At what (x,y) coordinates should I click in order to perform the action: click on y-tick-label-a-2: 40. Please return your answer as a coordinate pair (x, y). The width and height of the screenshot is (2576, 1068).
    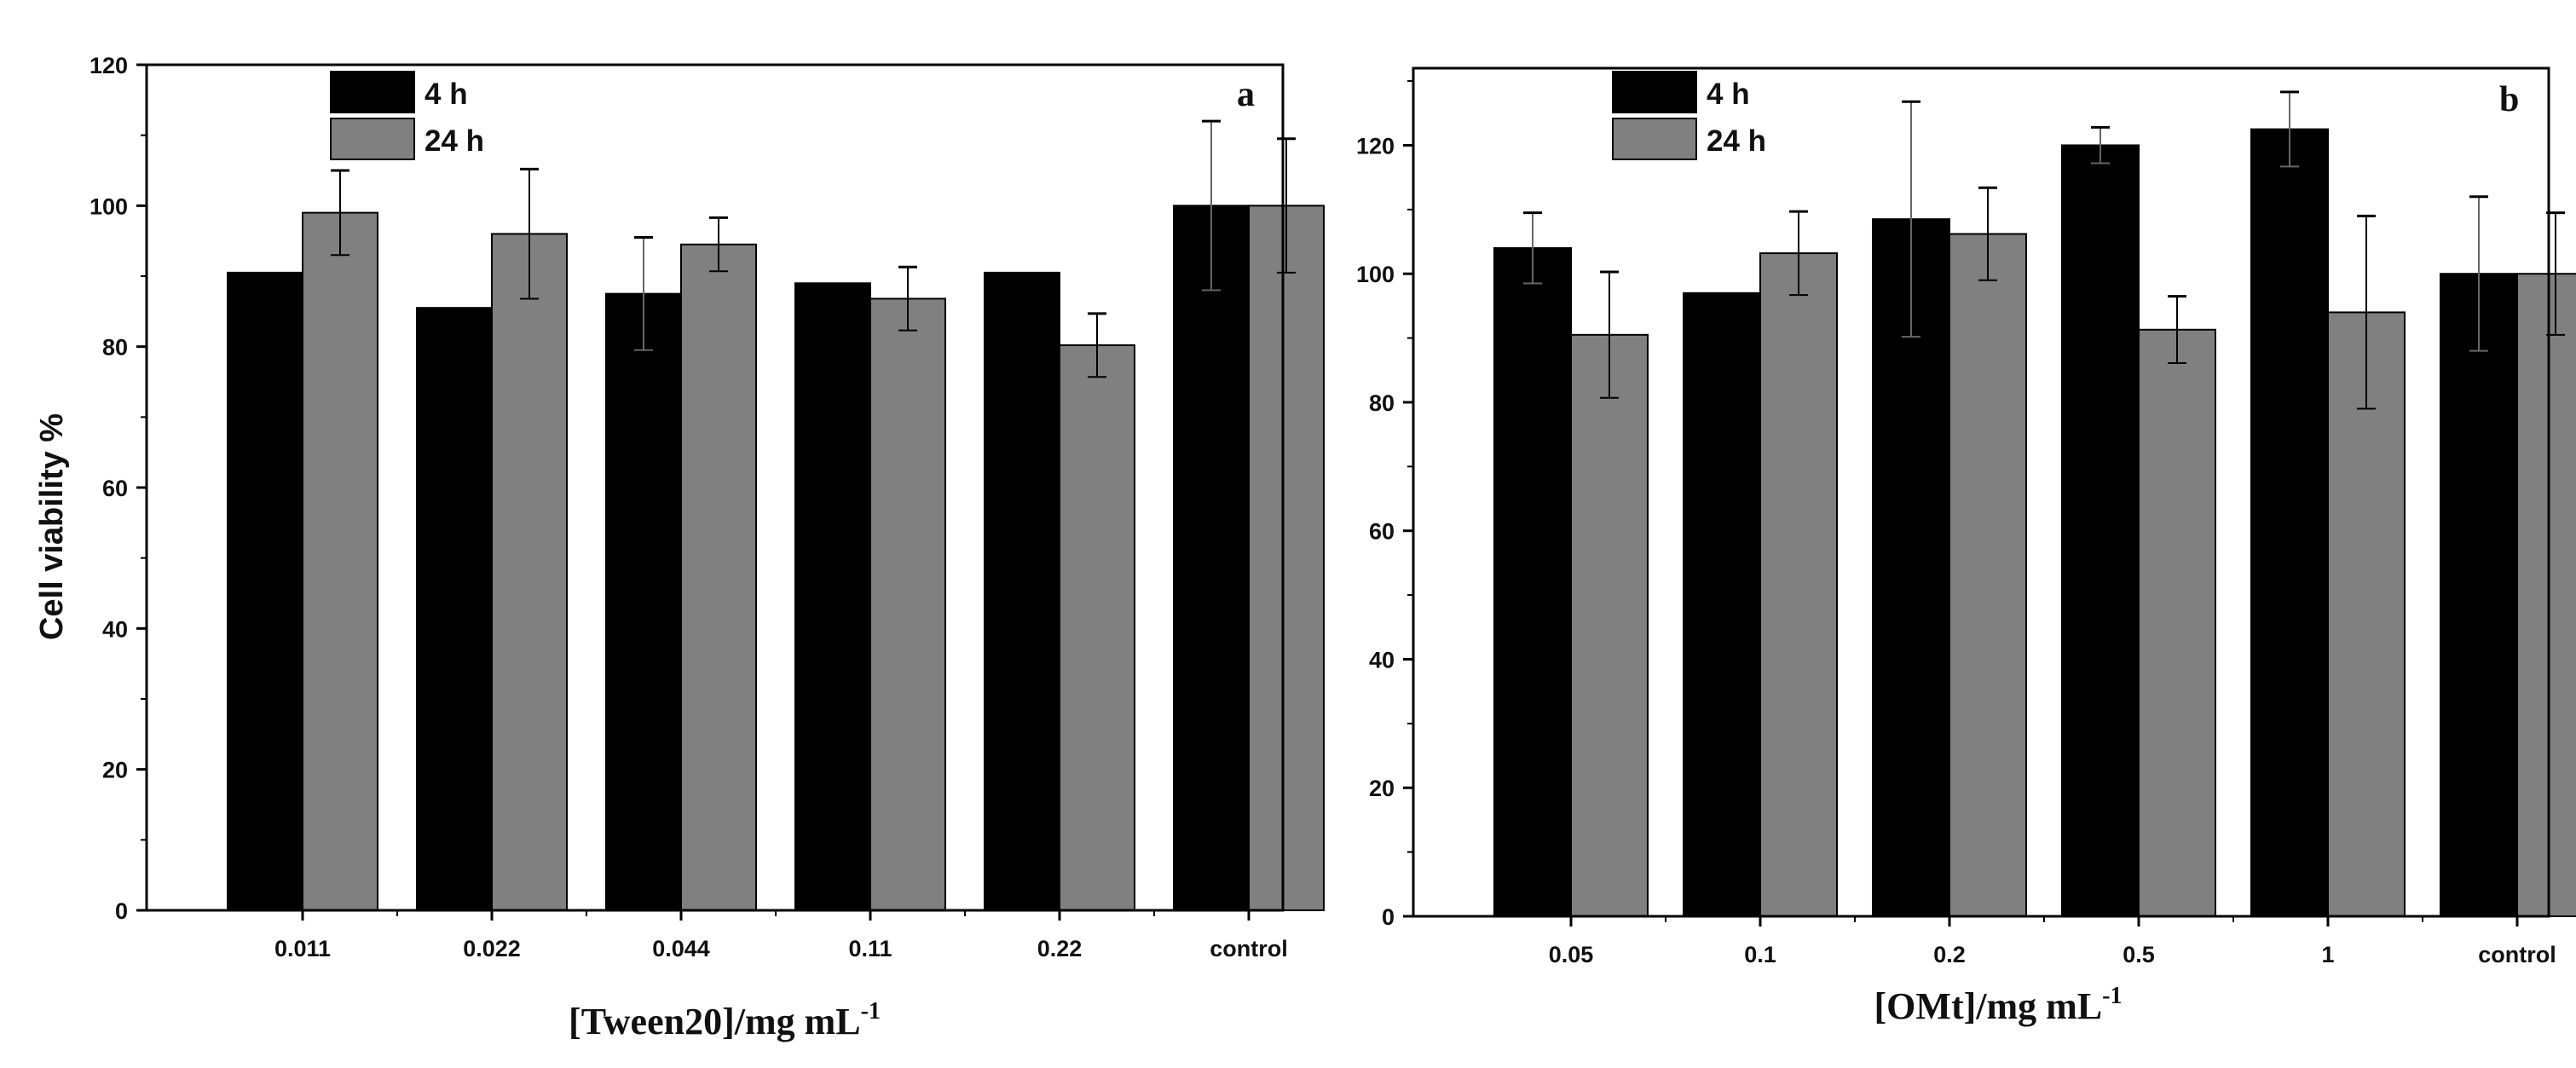
    Looking at the image, I should click on (115, 629).